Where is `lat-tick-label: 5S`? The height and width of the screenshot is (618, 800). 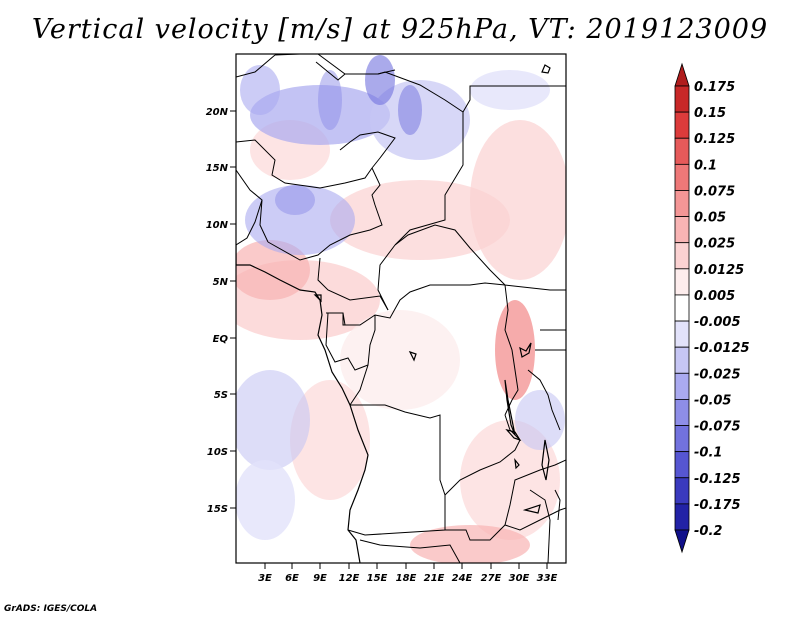 lat-tick-label: 5S is located at coordinates (221, 395).